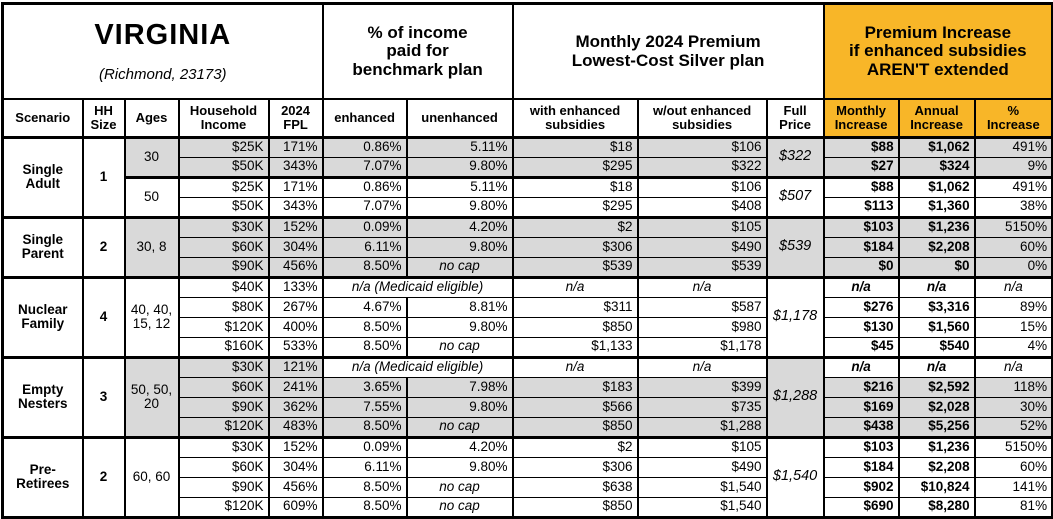 The width and height of the screenshot is (1053, 519). I want to click on cell-fpl: 456%, so click(295, 487).